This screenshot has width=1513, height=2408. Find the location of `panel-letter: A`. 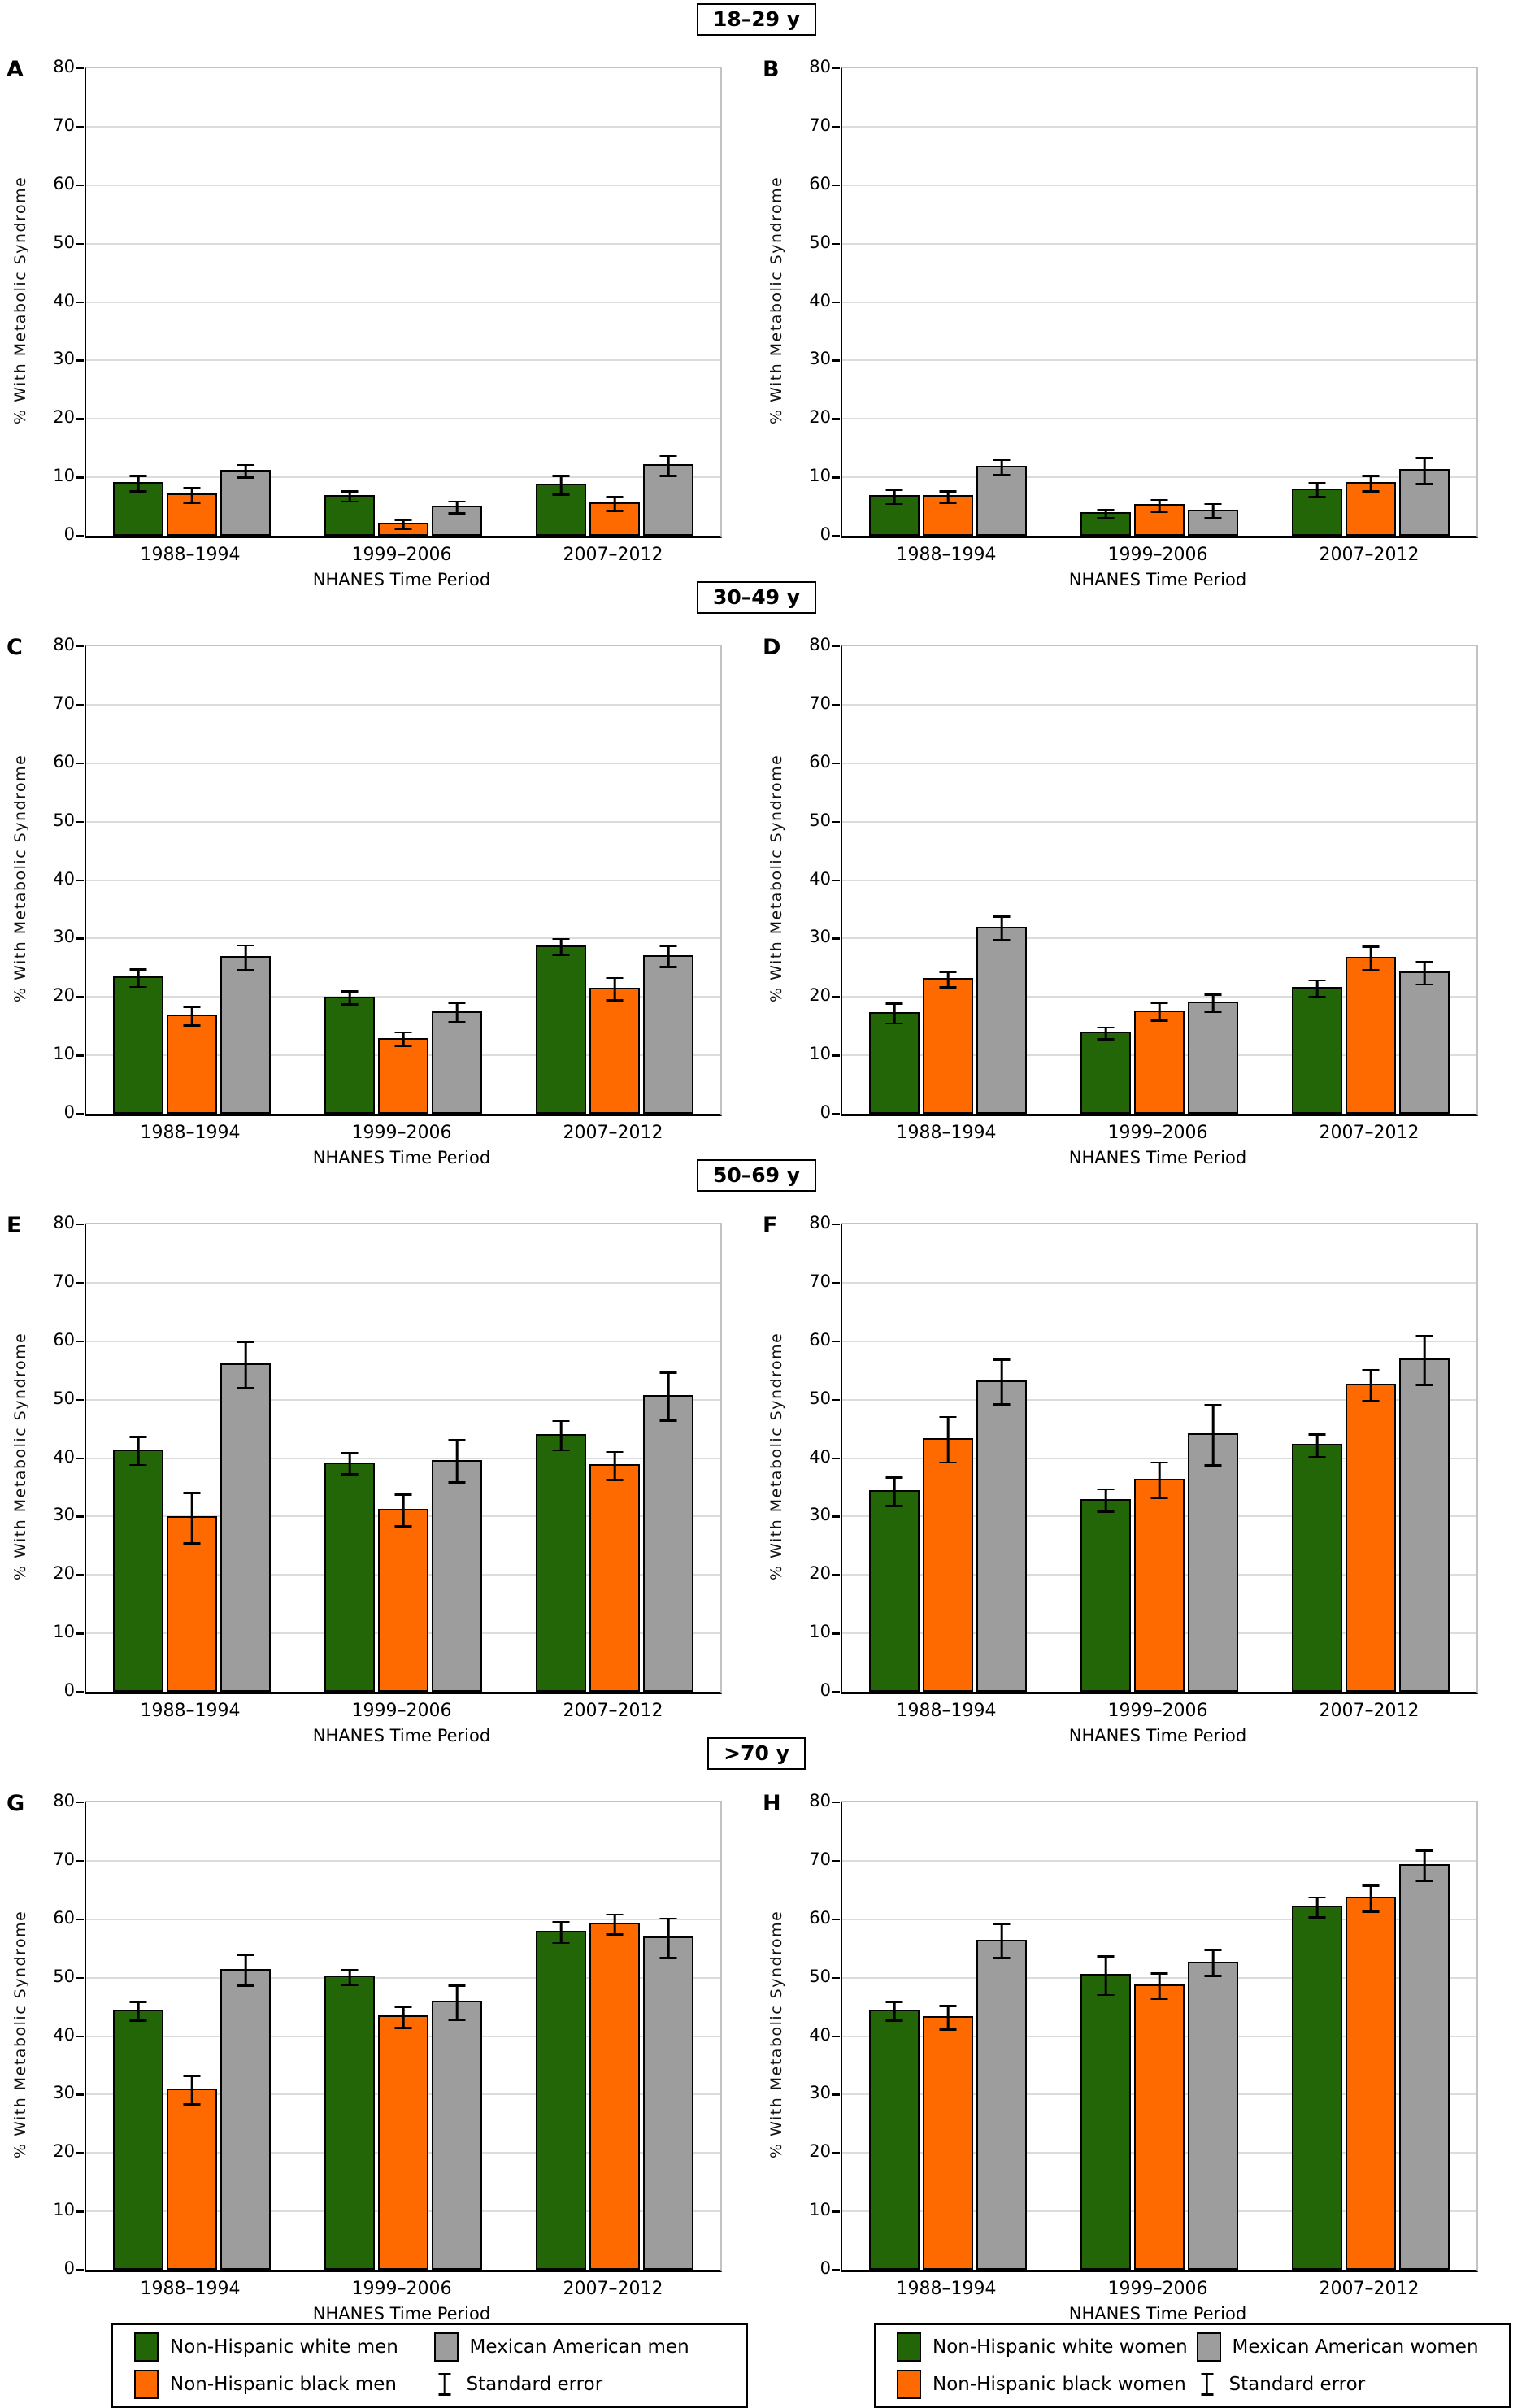

panel-letter: A is located at coordinates (16, 69).